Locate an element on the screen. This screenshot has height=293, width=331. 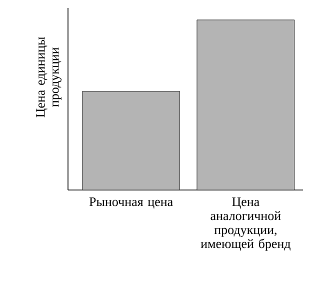
y-axis-title: Цена единицы продукции is located at coordinates (49, 77).